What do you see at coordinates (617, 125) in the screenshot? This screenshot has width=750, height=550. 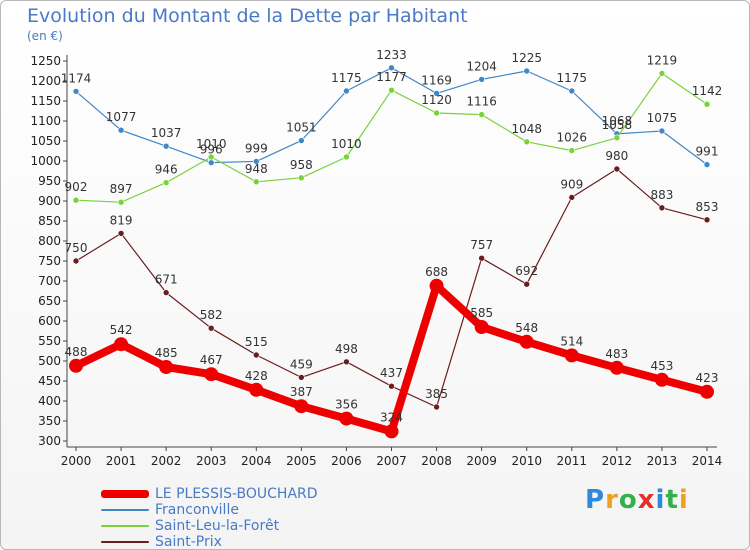 I see `data-label: 1058` at bounding box center [617, 125].